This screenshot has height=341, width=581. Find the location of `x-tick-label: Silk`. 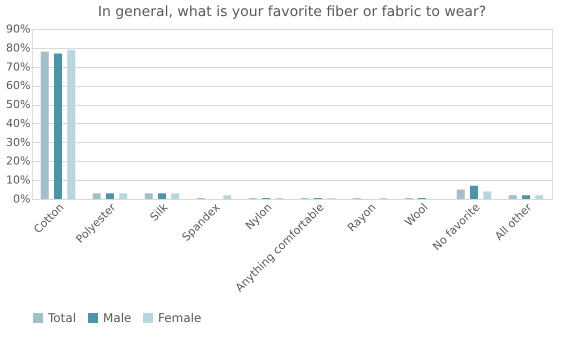

x-tick-label: Silk is located at coordinates (159, 212).